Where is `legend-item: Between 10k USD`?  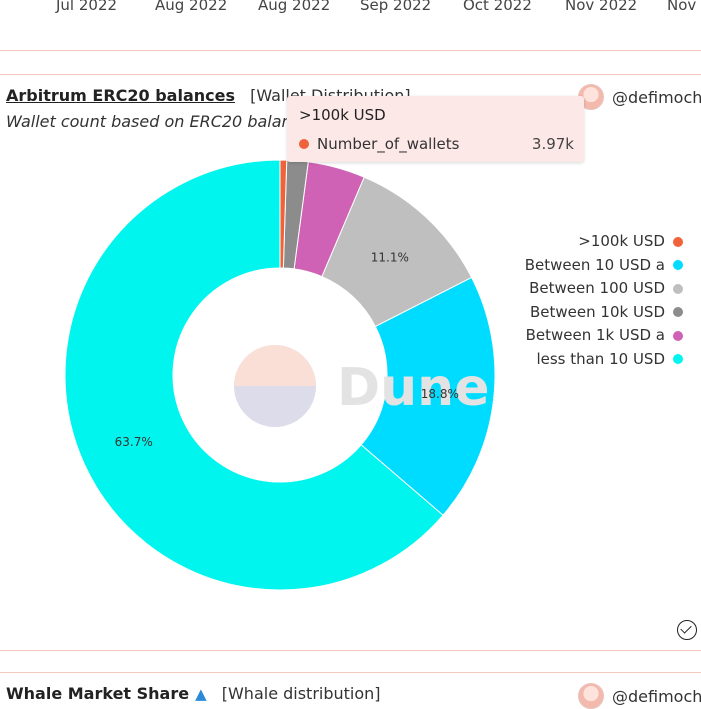
legend-item: Between 10k USD is located at coordinates (604, 313).